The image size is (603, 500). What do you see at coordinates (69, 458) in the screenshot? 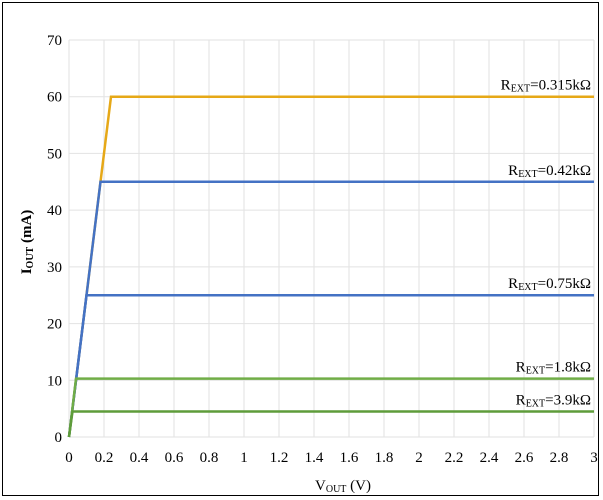
I see `x-tick-label: 0` at bounding box center [69, 458].